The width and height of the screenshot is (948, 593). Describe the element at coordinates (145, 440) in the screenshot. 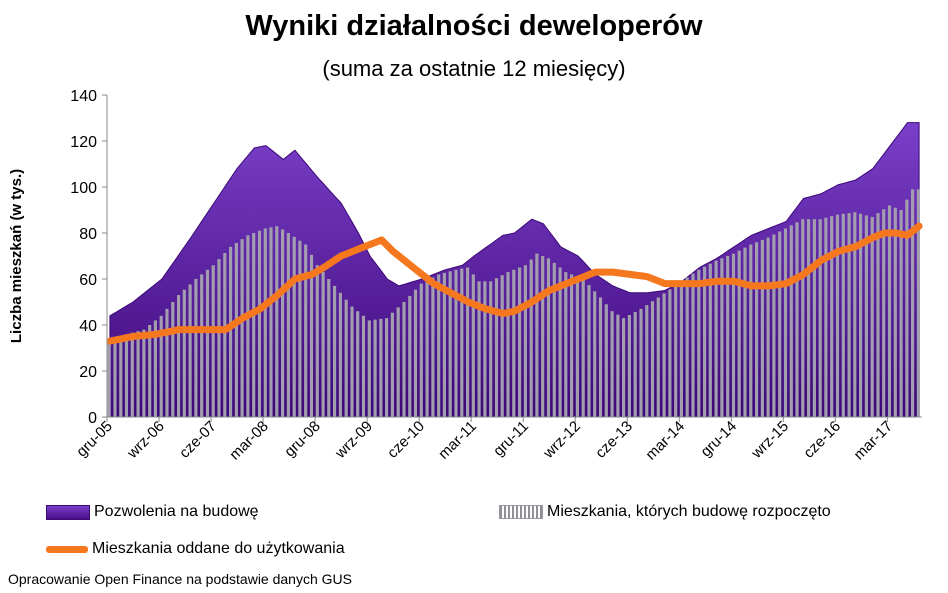

I see `x-tick-label: wrz-06` at that location.